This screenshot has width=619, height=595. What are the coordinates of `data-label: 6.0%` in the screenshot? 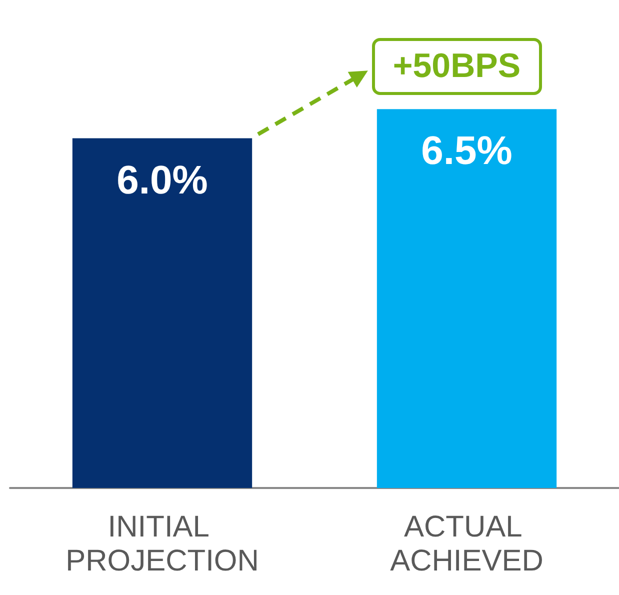 It's located at (162, 180).